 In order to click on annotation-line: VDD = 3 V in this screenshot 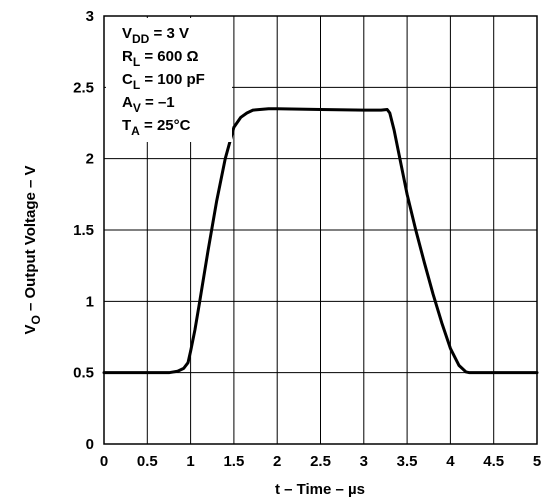, I will do `click(155, 35)`.